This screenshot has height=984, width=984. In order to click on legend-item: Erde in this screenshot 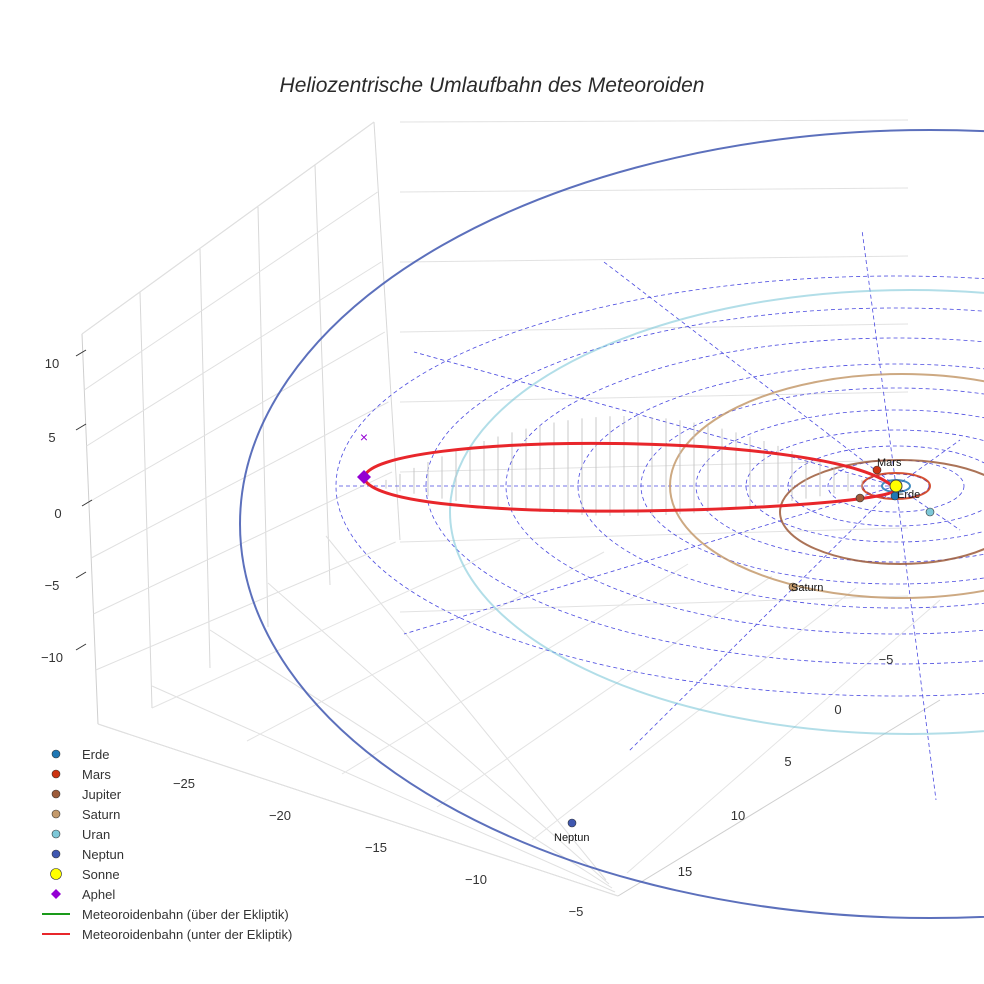, I will do `click(166, 754)`.